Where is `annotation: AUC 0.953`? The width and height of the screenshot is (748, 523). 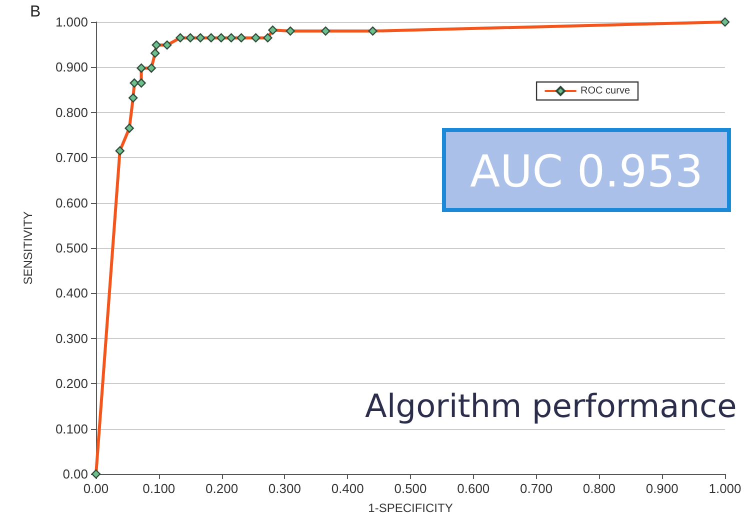
annotation: AUC 0.953 is located at coordinates (586, 172).